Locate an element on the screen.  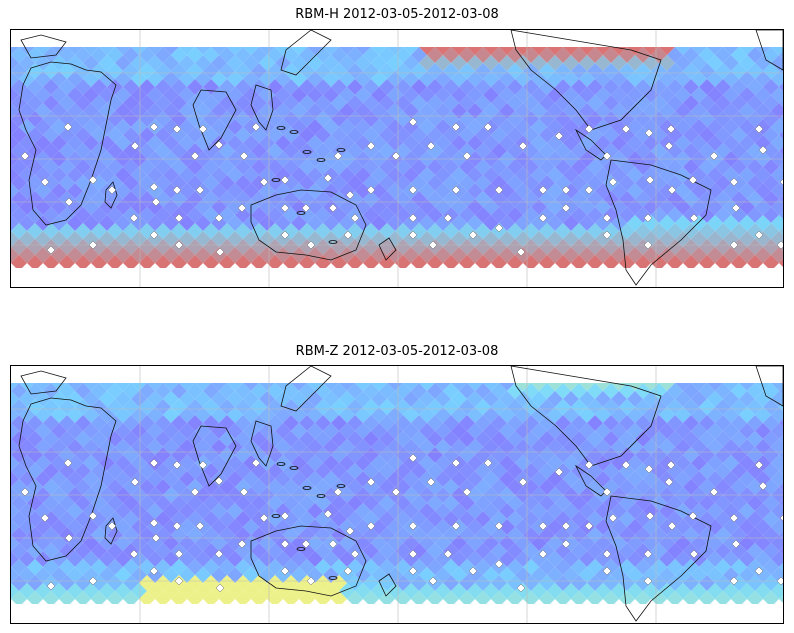
map-margin-bottom is located at coordinates (397, 613).